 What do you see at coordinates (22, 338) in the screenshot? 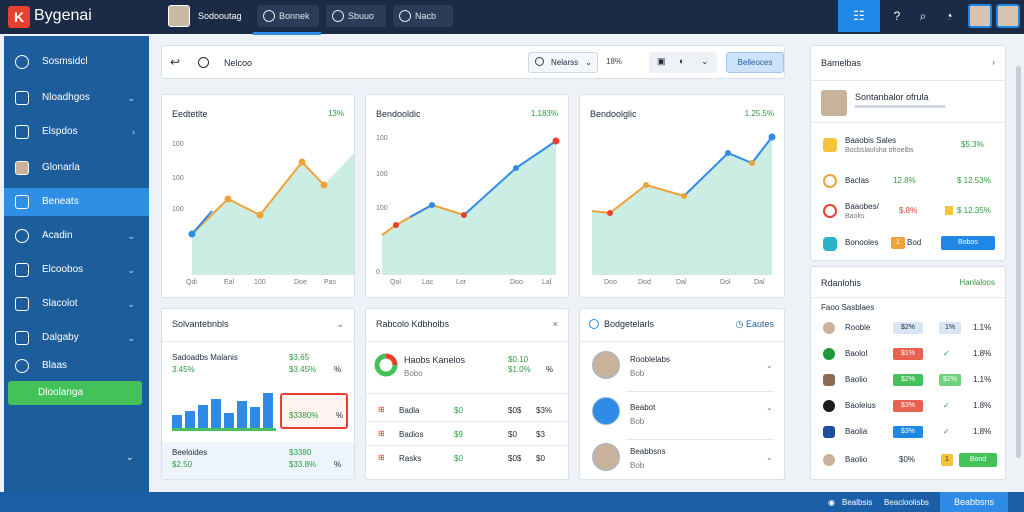
I see `shield-icon` at bounding box center [22, 338].